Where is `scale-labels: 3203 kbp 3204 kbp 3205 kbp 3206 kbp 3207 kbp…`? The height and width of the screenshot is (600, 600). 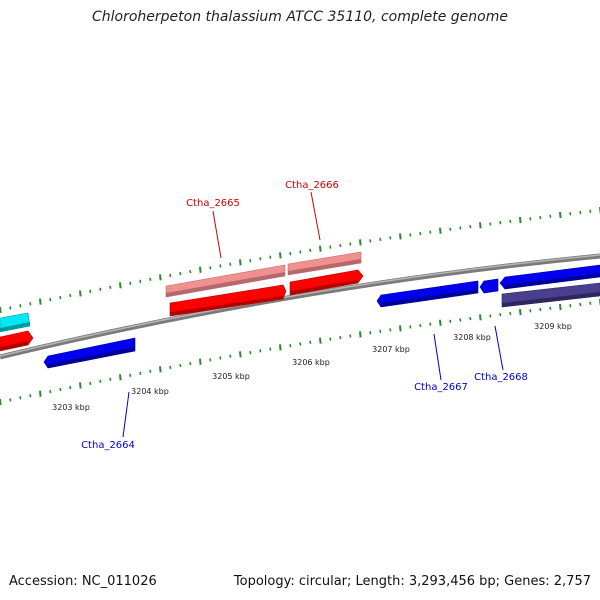
scale-labels: 3203 kbp 3204 kbp 3205 kbp 3206 kbp 3207 kbp… is located at coordinates (312, 367).